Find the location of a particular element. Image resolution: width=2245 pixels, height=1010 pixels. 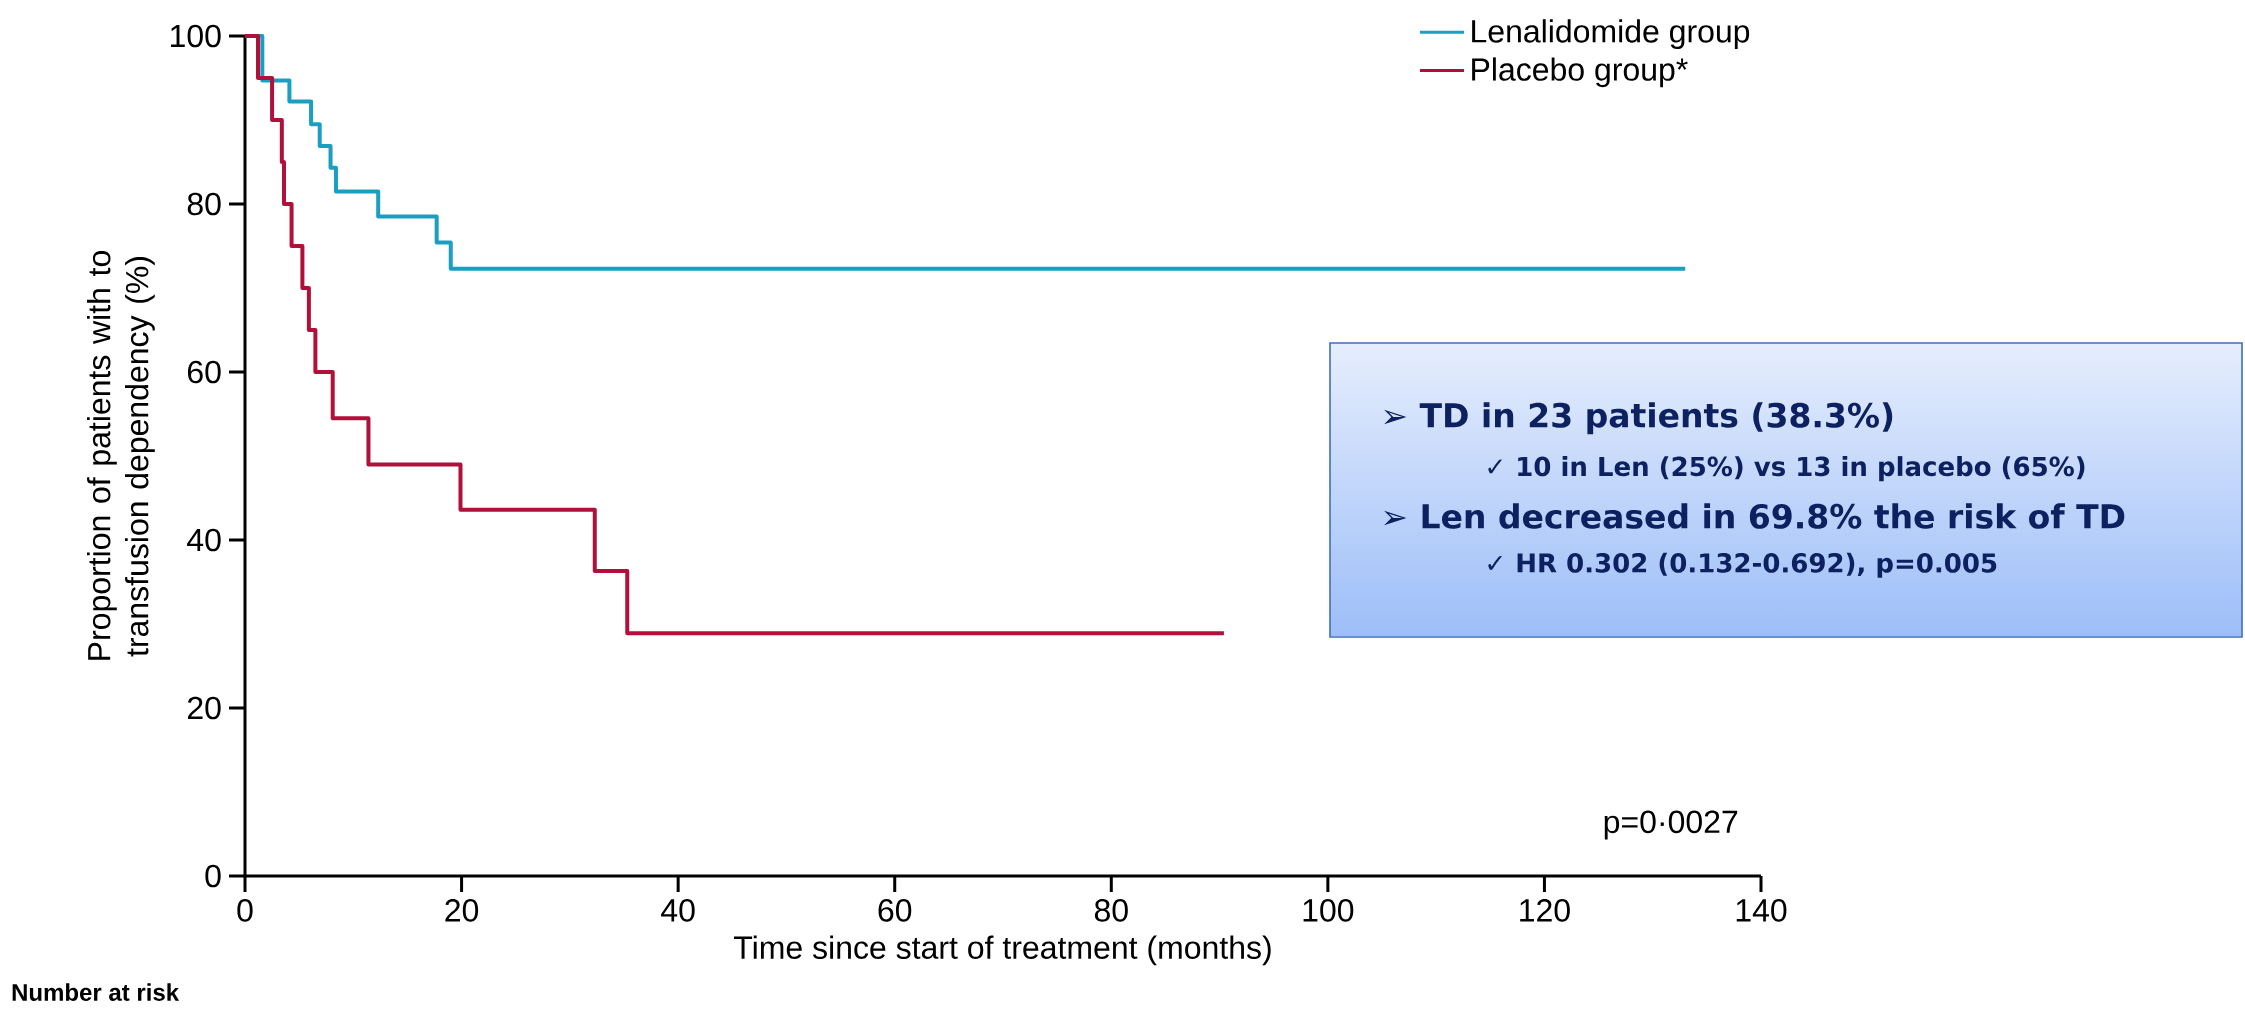

y-tick-label: 80 is located at coordinates (204, 204).